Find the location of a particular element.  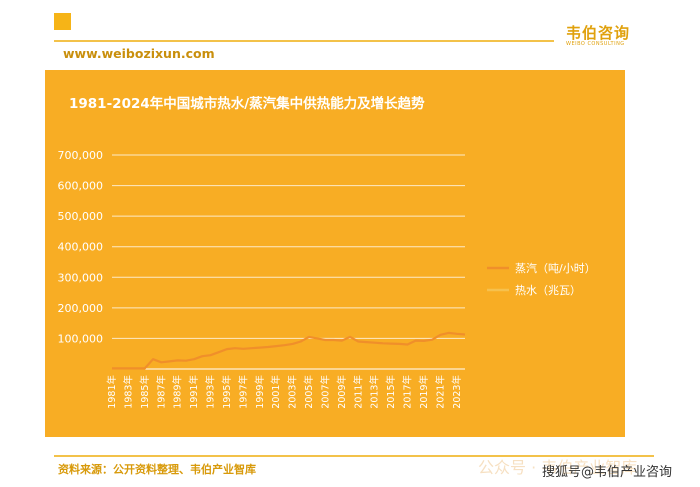

brand-name: 韦伯咨询 is located at coordinates (598, 33).